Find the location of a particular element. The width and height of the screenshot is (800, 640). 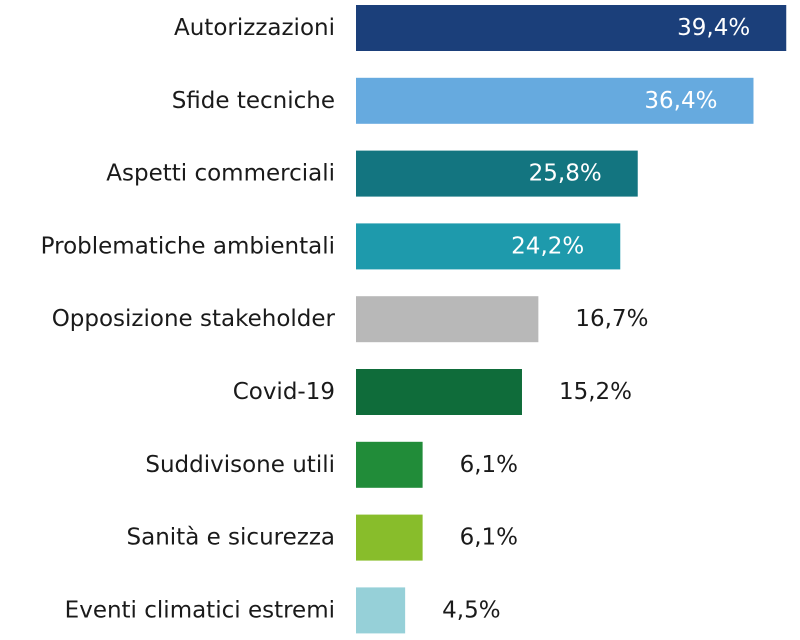

data-label: 39,4% is located at coordinates (713, 28).